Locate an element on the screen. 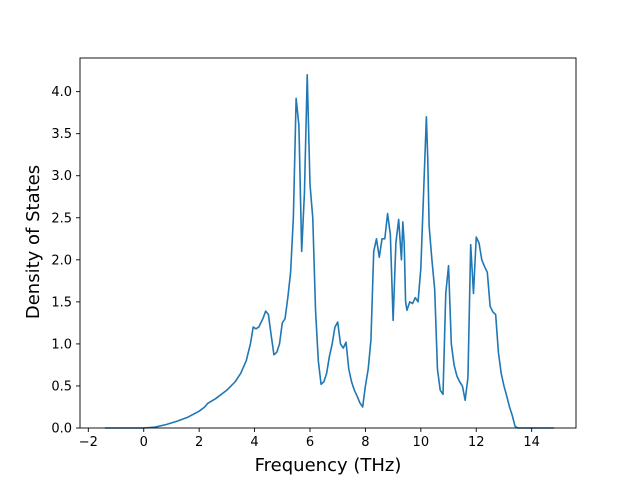  x-tick-label: 0 is located at coordinates (144, 442).